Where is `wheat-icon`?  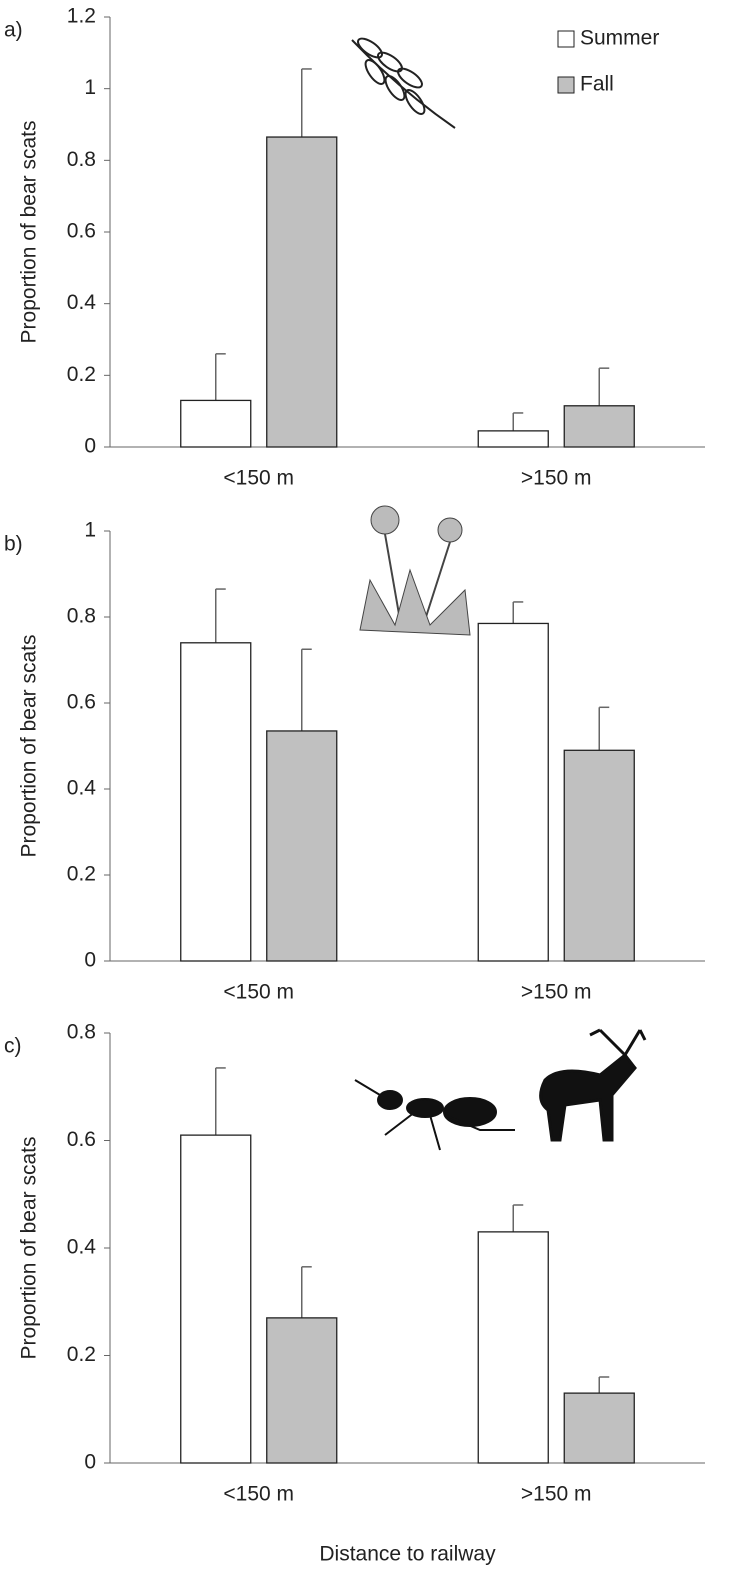 wheat-icon is located at coordinates (403, 83).